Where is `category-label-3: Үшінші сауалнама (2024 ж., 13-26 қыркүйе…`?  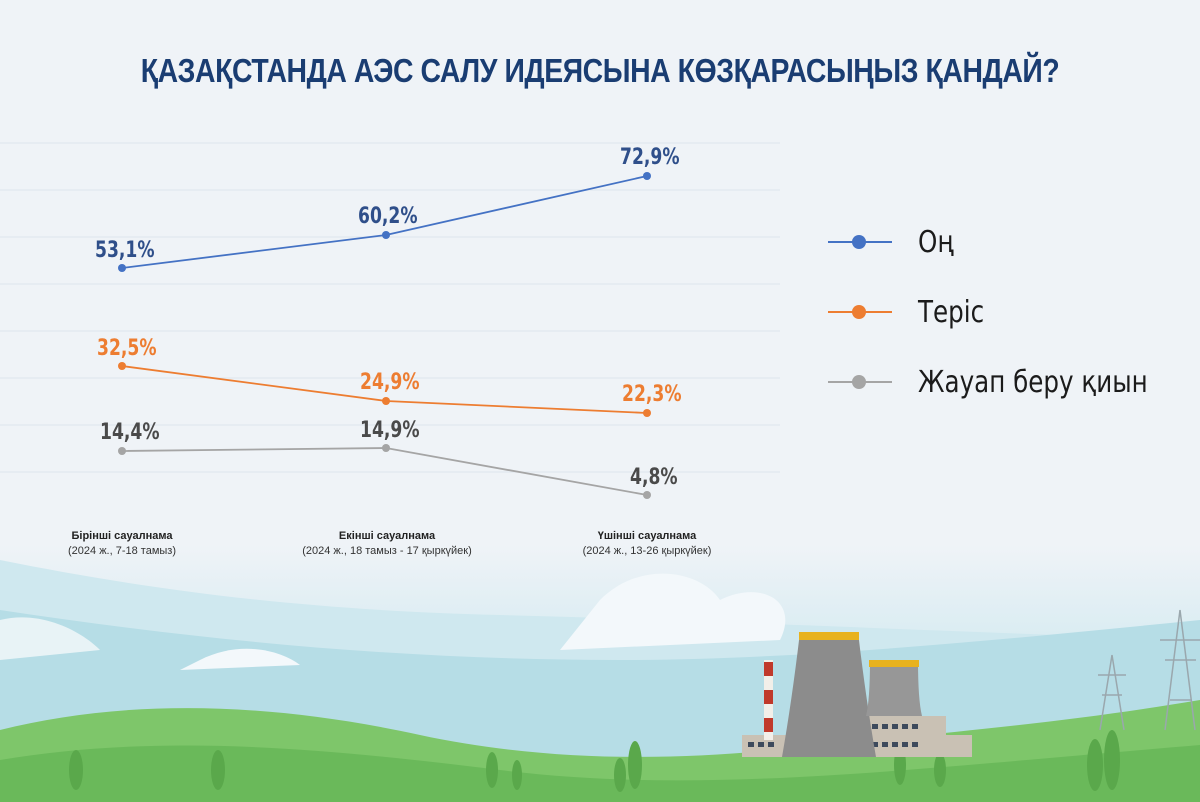 category-label-3: Үшінші сауалнама (2024 ж., 13-26 қыркүйе… is located at coordinates (647, 544).